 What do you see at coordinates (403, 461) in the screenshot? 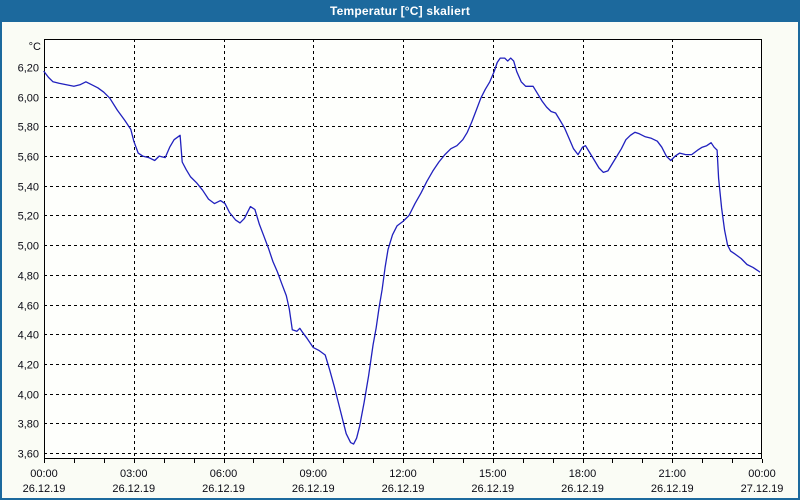
I see `x-minor-ticks` at bounding box center [403, 461].